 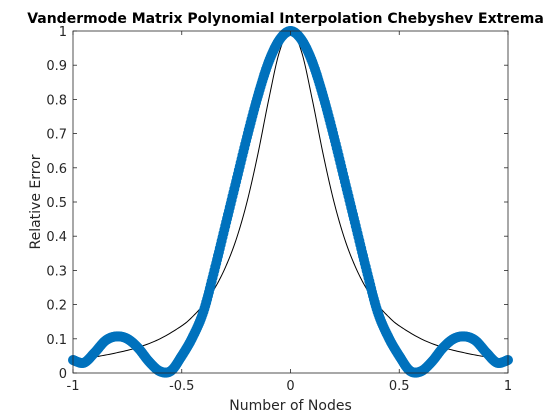 I want to click on y-tick-label: 0.3, so click(x=56, y=271).